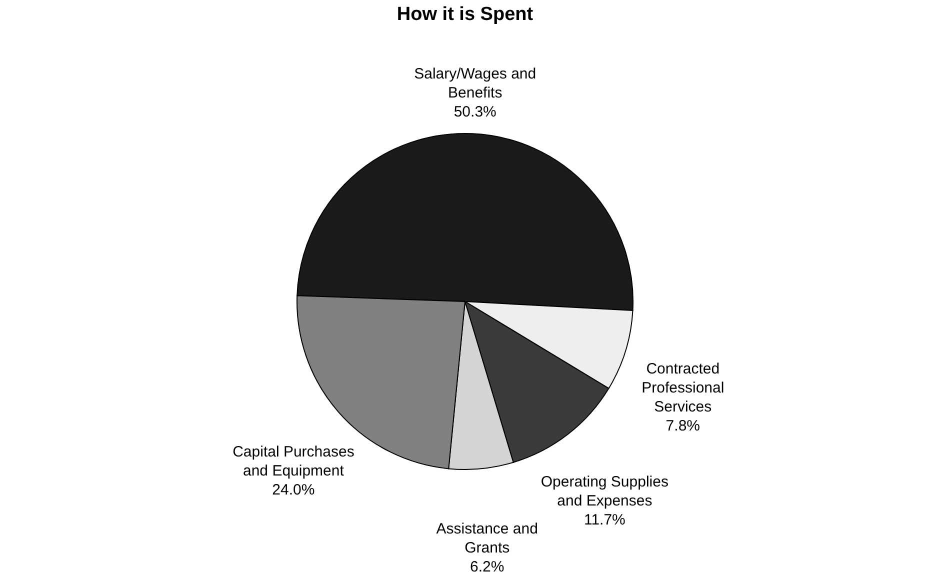  What do you see at coordinates (293, 462) in the screenshot?
I see `slice-label: Capital Purchases and Equipment` at bounding box center [293, 462].